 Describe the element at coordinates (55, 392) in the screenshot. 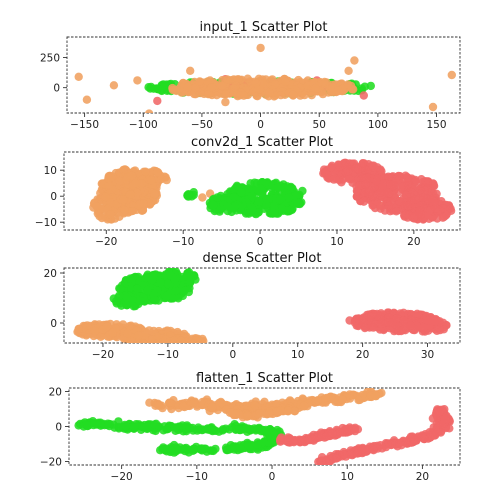

I see `y-tick-label: 20` at that location.